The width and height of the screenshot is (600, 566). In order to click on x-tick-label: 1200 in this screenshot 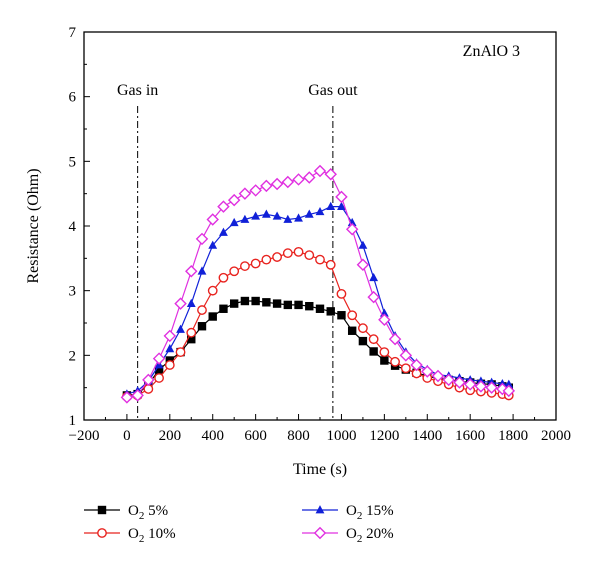, I will do `click(384, 436)`.